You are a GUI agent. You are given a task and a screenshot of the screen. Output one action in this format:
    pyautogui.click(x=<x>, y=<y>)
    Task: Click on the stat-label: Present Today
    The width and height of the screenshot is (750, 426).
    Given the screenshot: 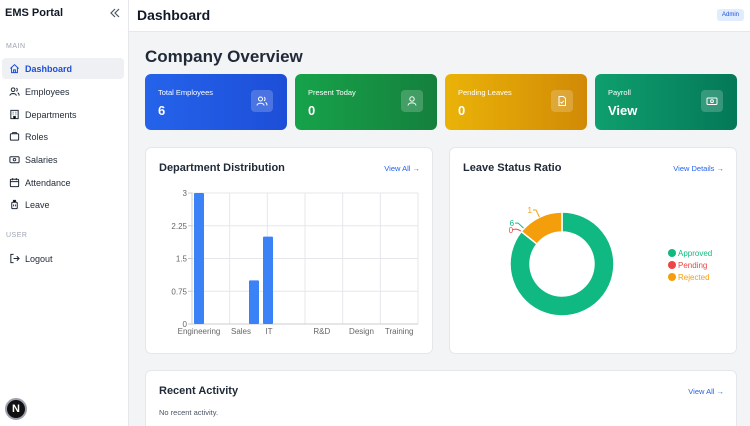 What is the action you would take?
    pyautogui.click(x=332, y=92)
    